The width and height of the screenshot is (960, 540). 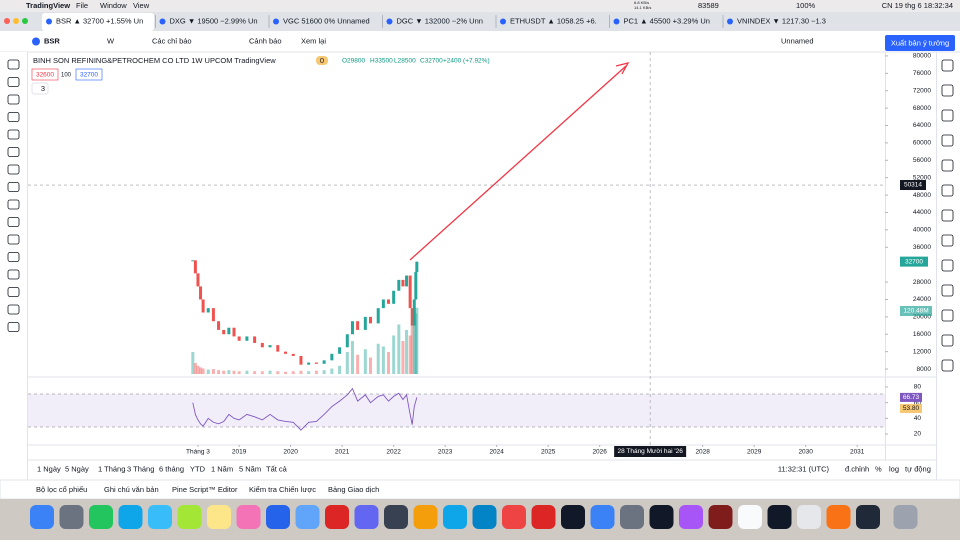 I want to click on range-button: 6 tháng, so click(x=171, y=468).